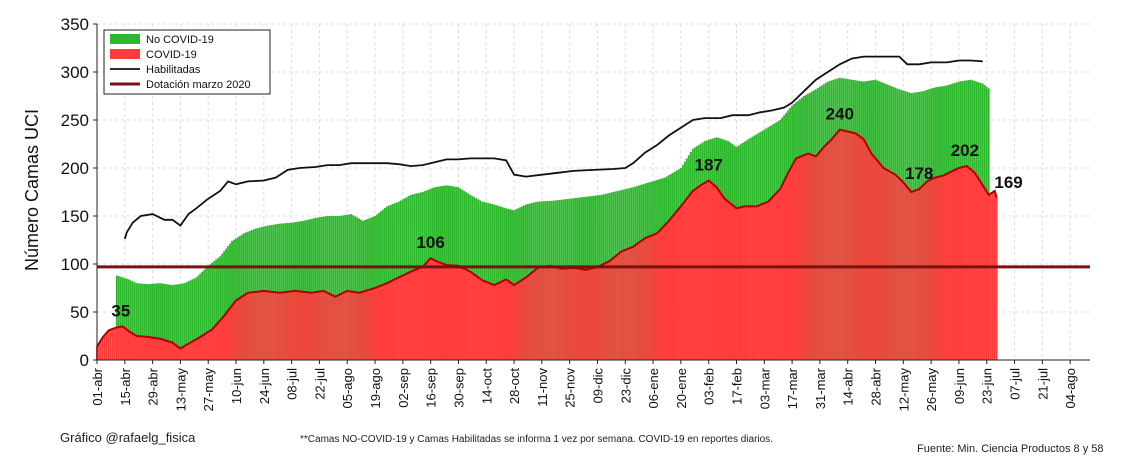  Describe the element at coordinates (319, 384) in the screenshot. I see `x-tick-label: 22-jul` at that location.